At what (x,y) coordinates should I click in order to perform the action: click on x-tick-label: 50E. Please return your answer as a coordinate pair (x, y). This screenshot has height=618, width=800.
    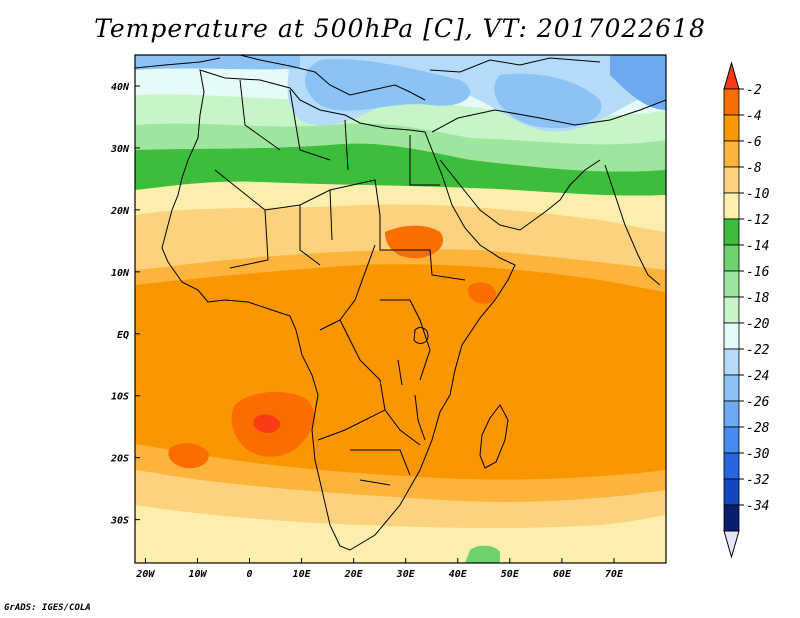
    Looking at the image, I should click on (510, 574).